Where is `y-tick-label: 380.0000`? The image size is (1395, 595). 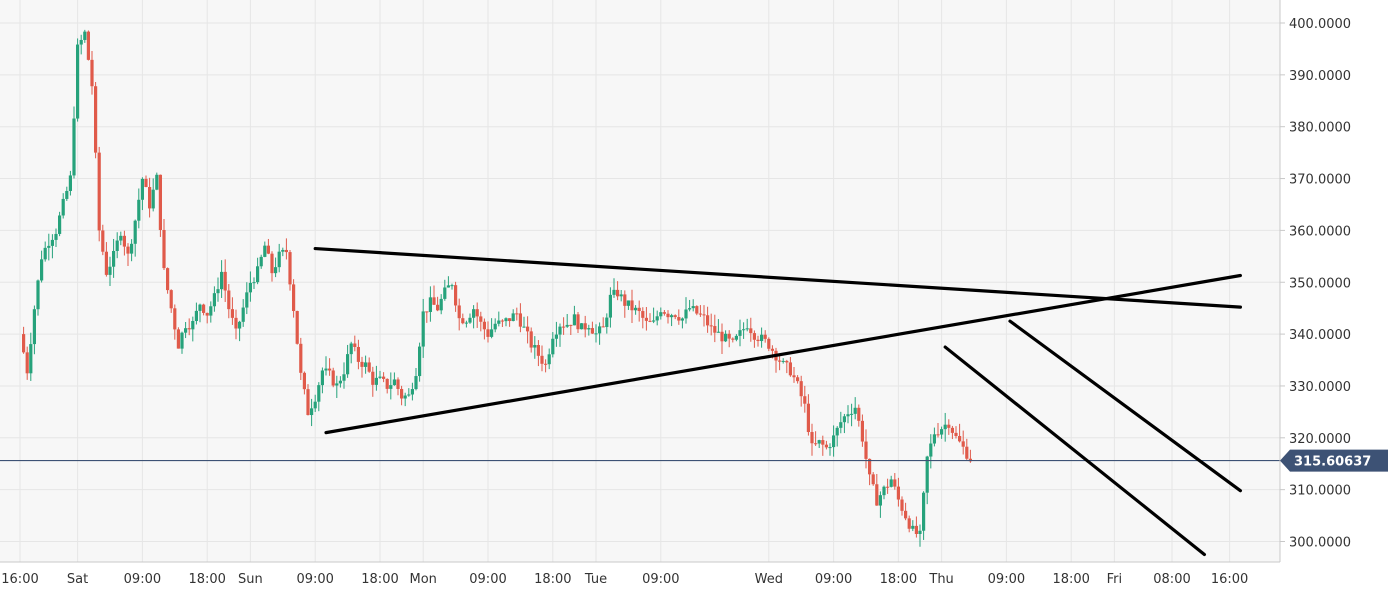 y-tick-label: 380.0000 is located at coordinates (1320, 128).